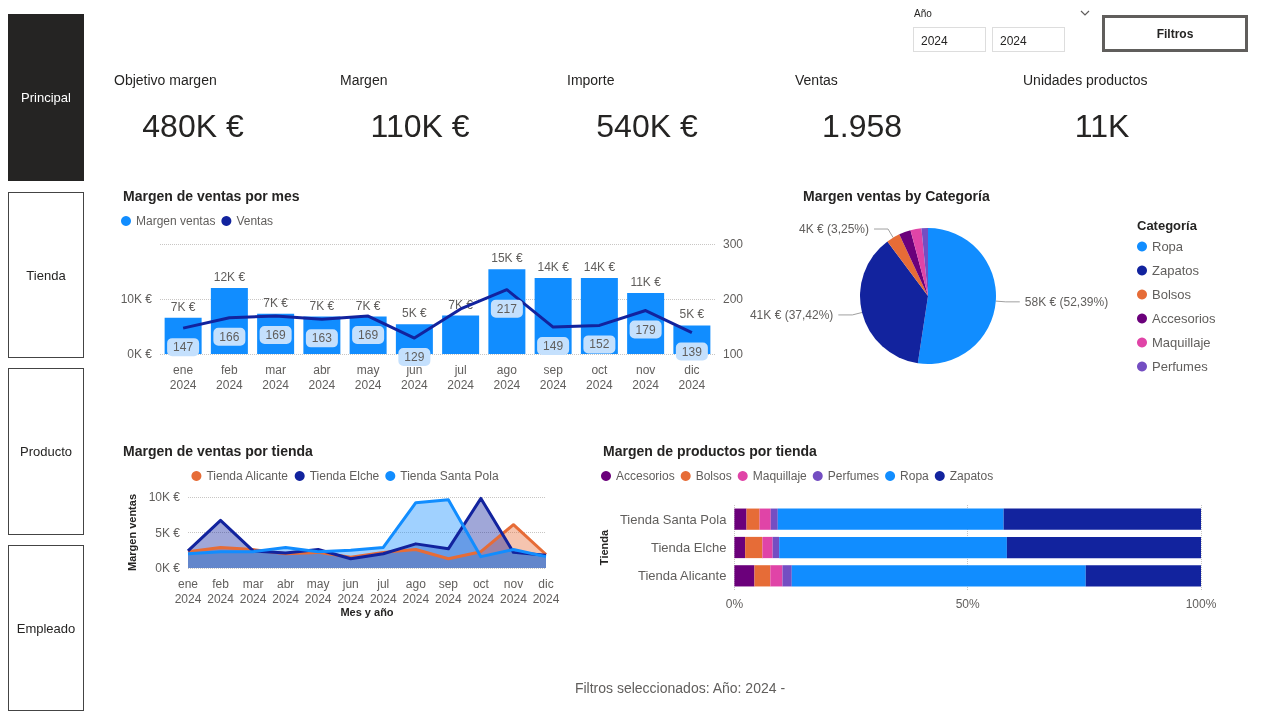 The image size is (1280, 721). Describe the element at coordinates (791, 314) in the screenshot. I see `data-label: 41K € (37,42%)` at that location.